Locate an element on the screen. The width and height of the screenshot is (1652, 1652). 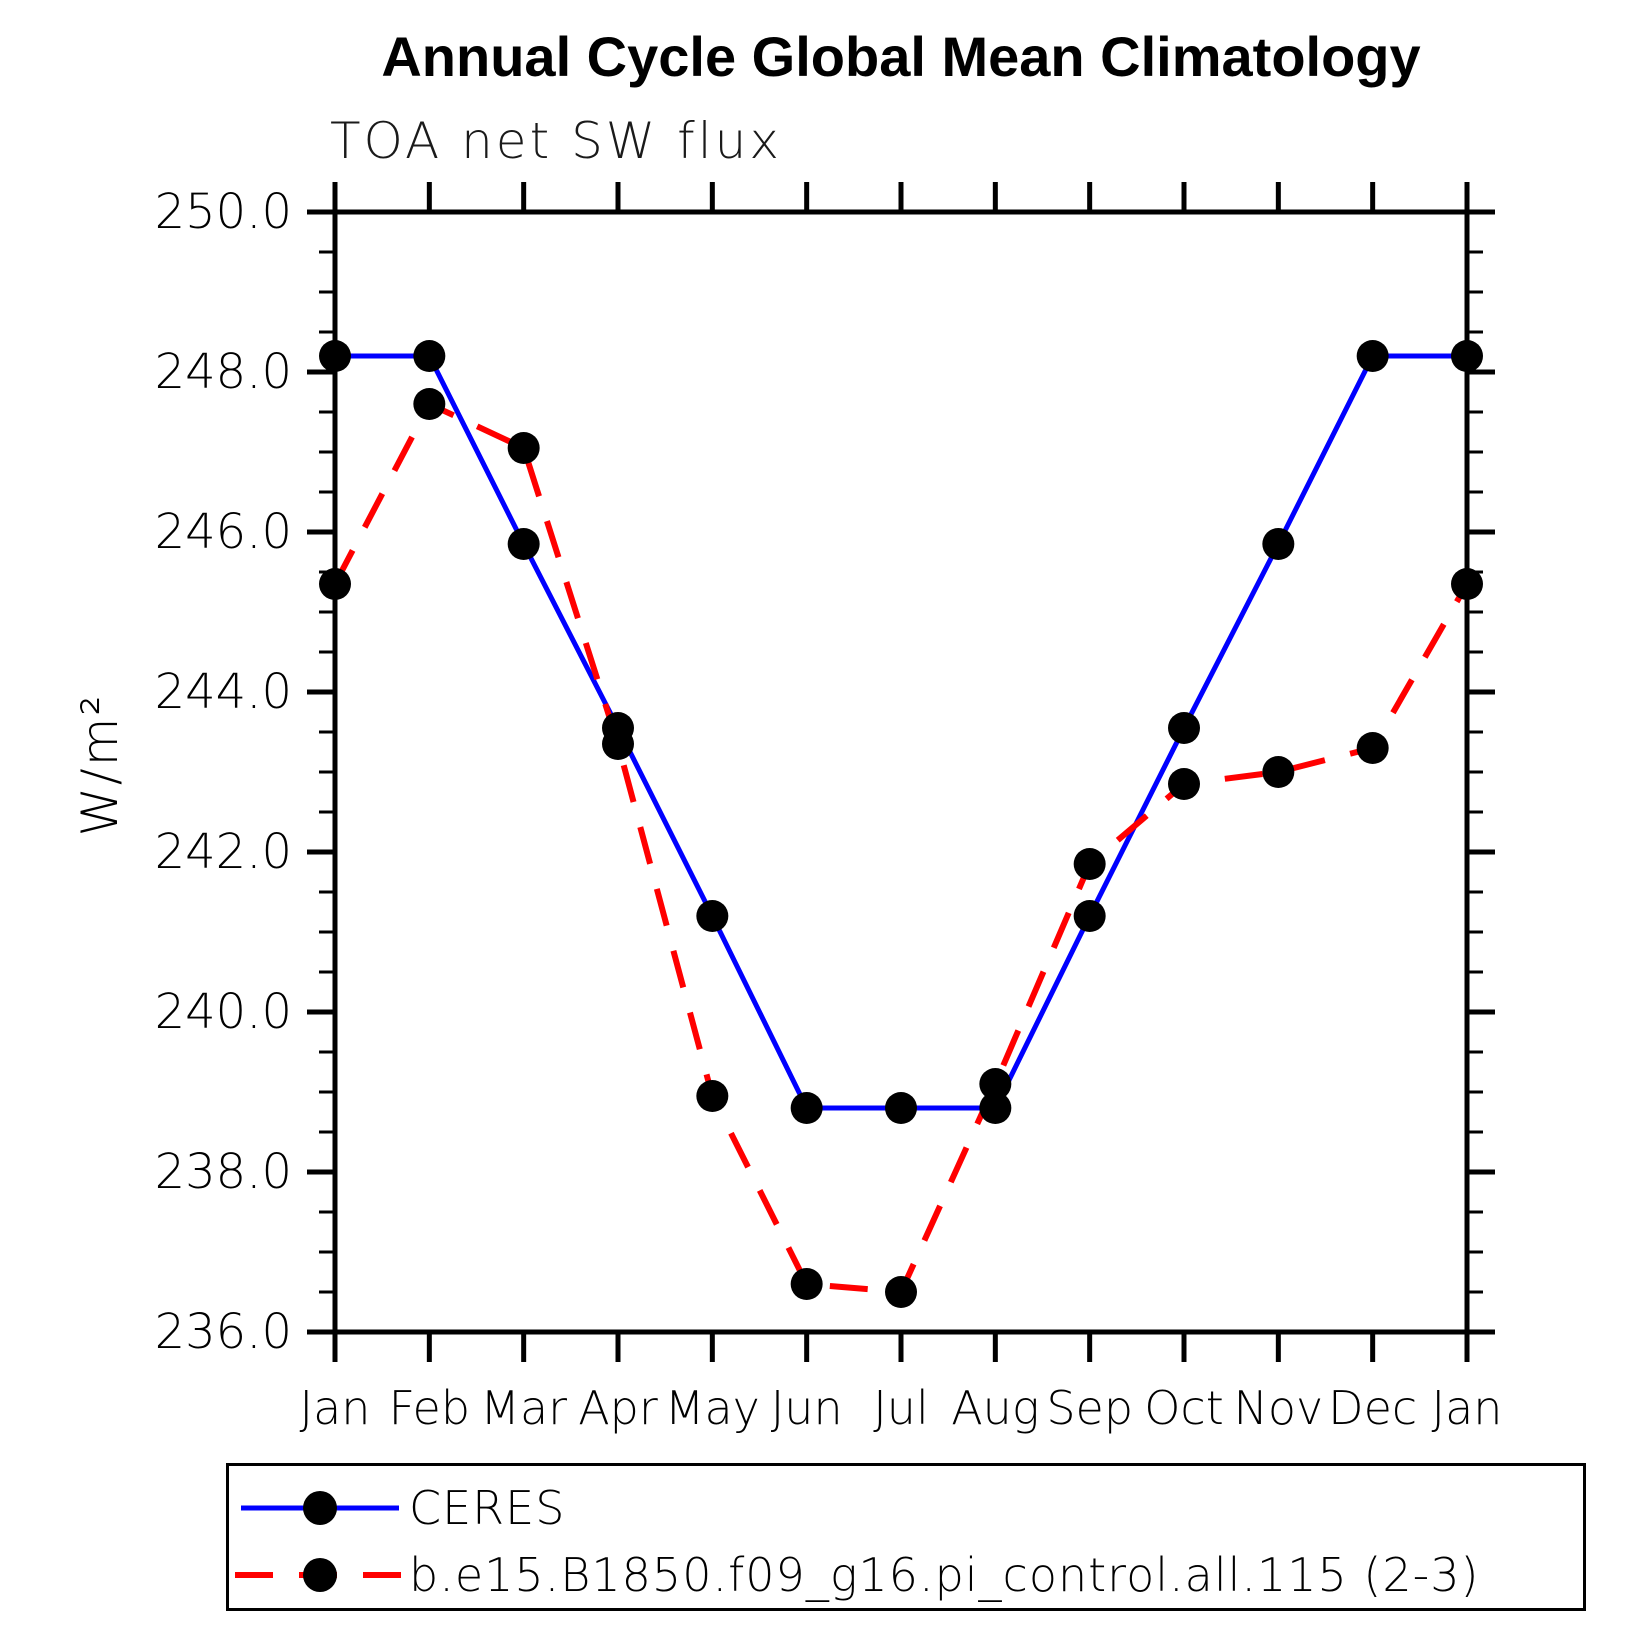
x-tick-label: May is located at coordinates (712, 1408).